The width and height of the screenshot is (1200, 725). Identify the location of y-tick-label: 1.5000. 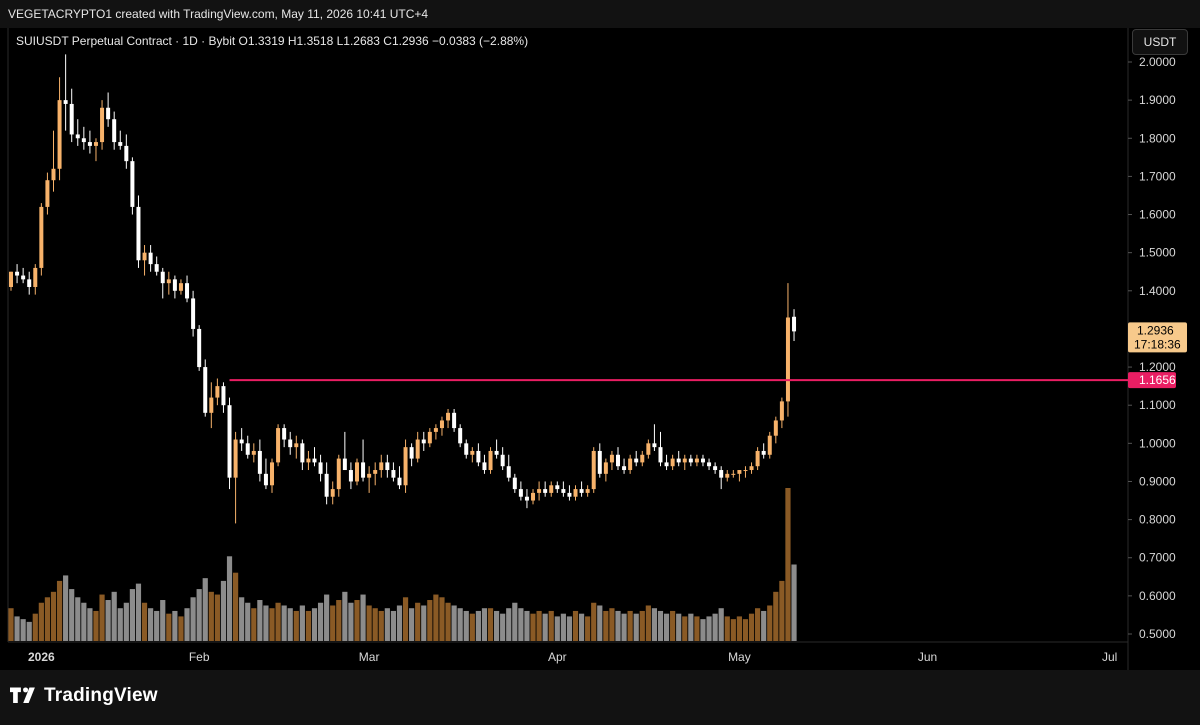
(1157, 253).